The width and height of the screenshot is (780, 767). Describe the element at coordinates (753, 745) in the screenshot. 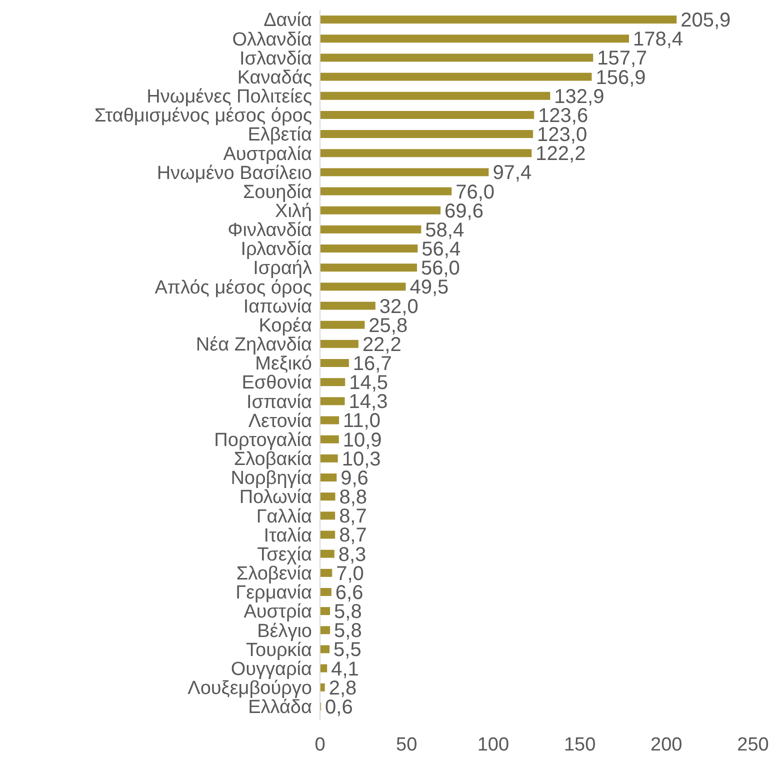

I see `x-tick-label: 250` at that location.